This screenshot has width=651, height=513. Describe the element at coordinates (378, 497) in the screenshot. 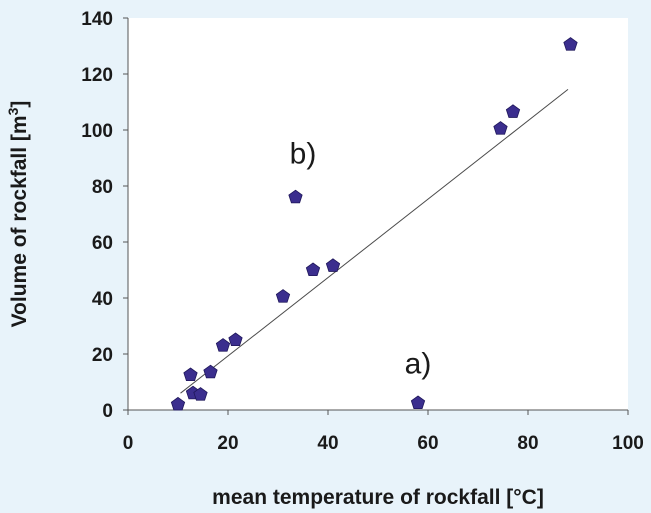

I see `x-axis-title: mean temperature of rockfall [°C]` at that location.